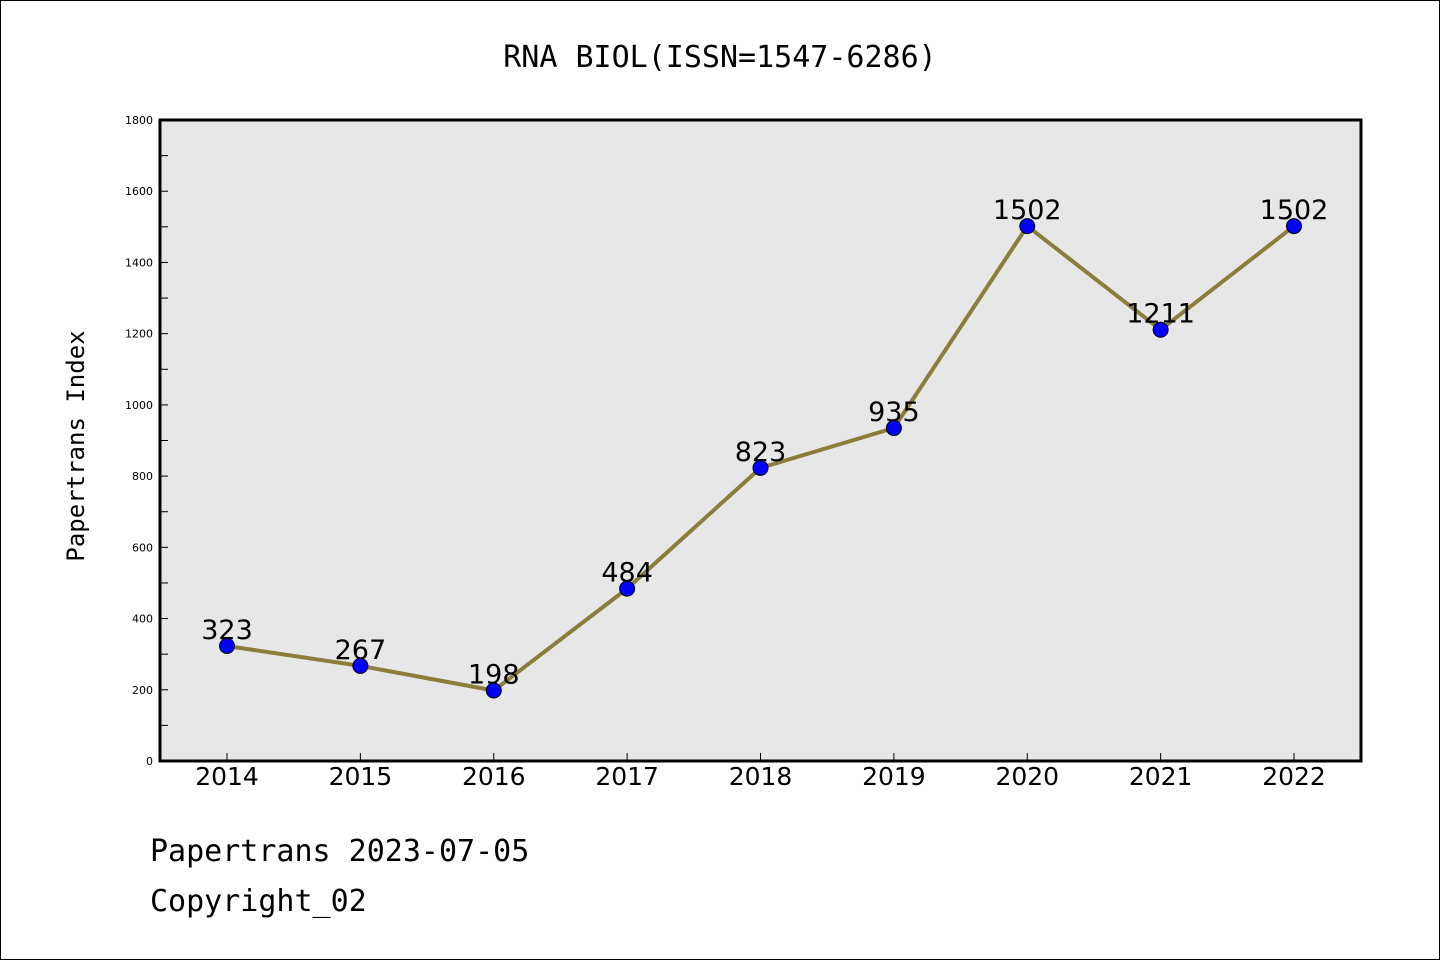 This screenshot has width=1440, height=960. Describe the element at coordinates (340, 851) in the screenshot. I see `footer-date: Papertrans 2023-07-05` at that location.